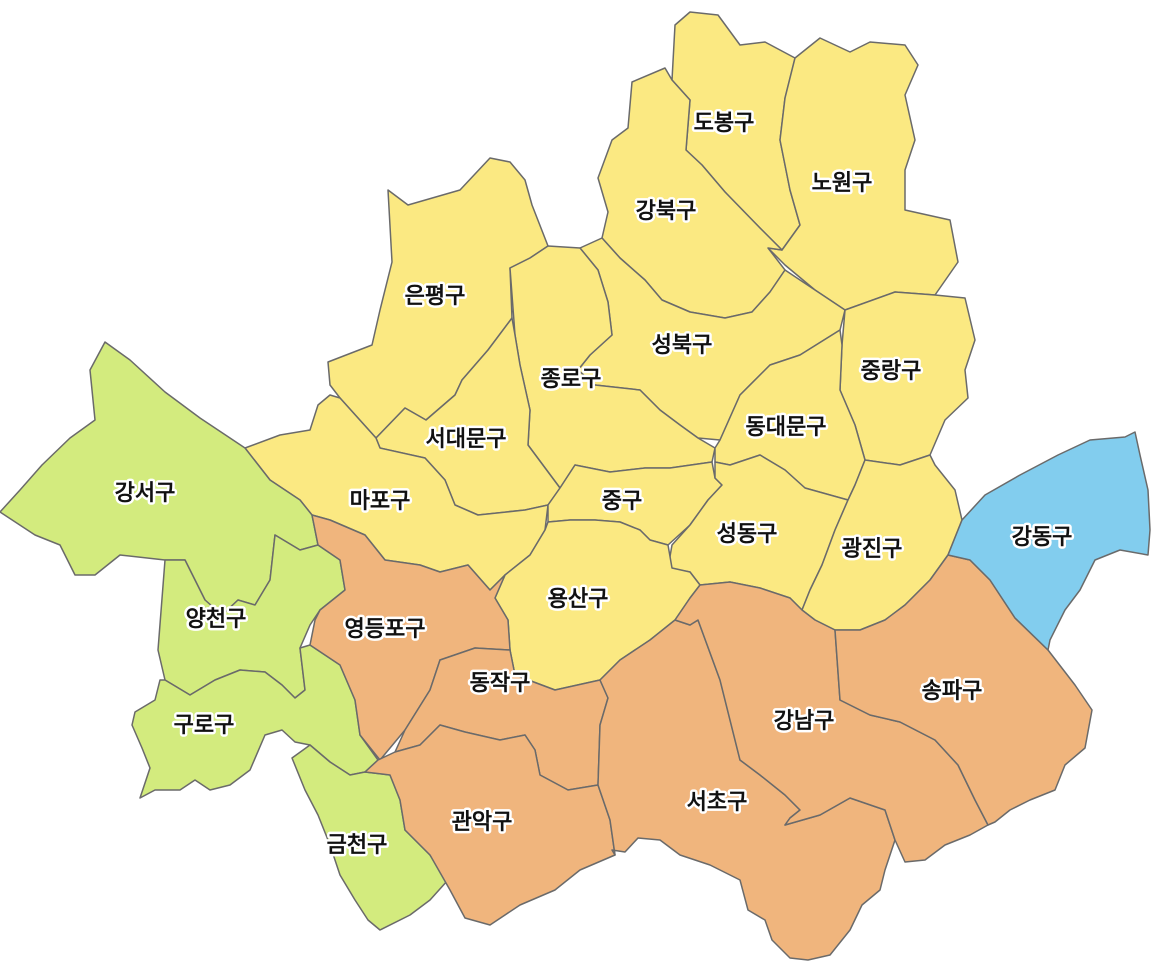  Describe the element at coordinates (466, 439) in the screenshot. I see `label-seodaemun: 서대문구` at that location.